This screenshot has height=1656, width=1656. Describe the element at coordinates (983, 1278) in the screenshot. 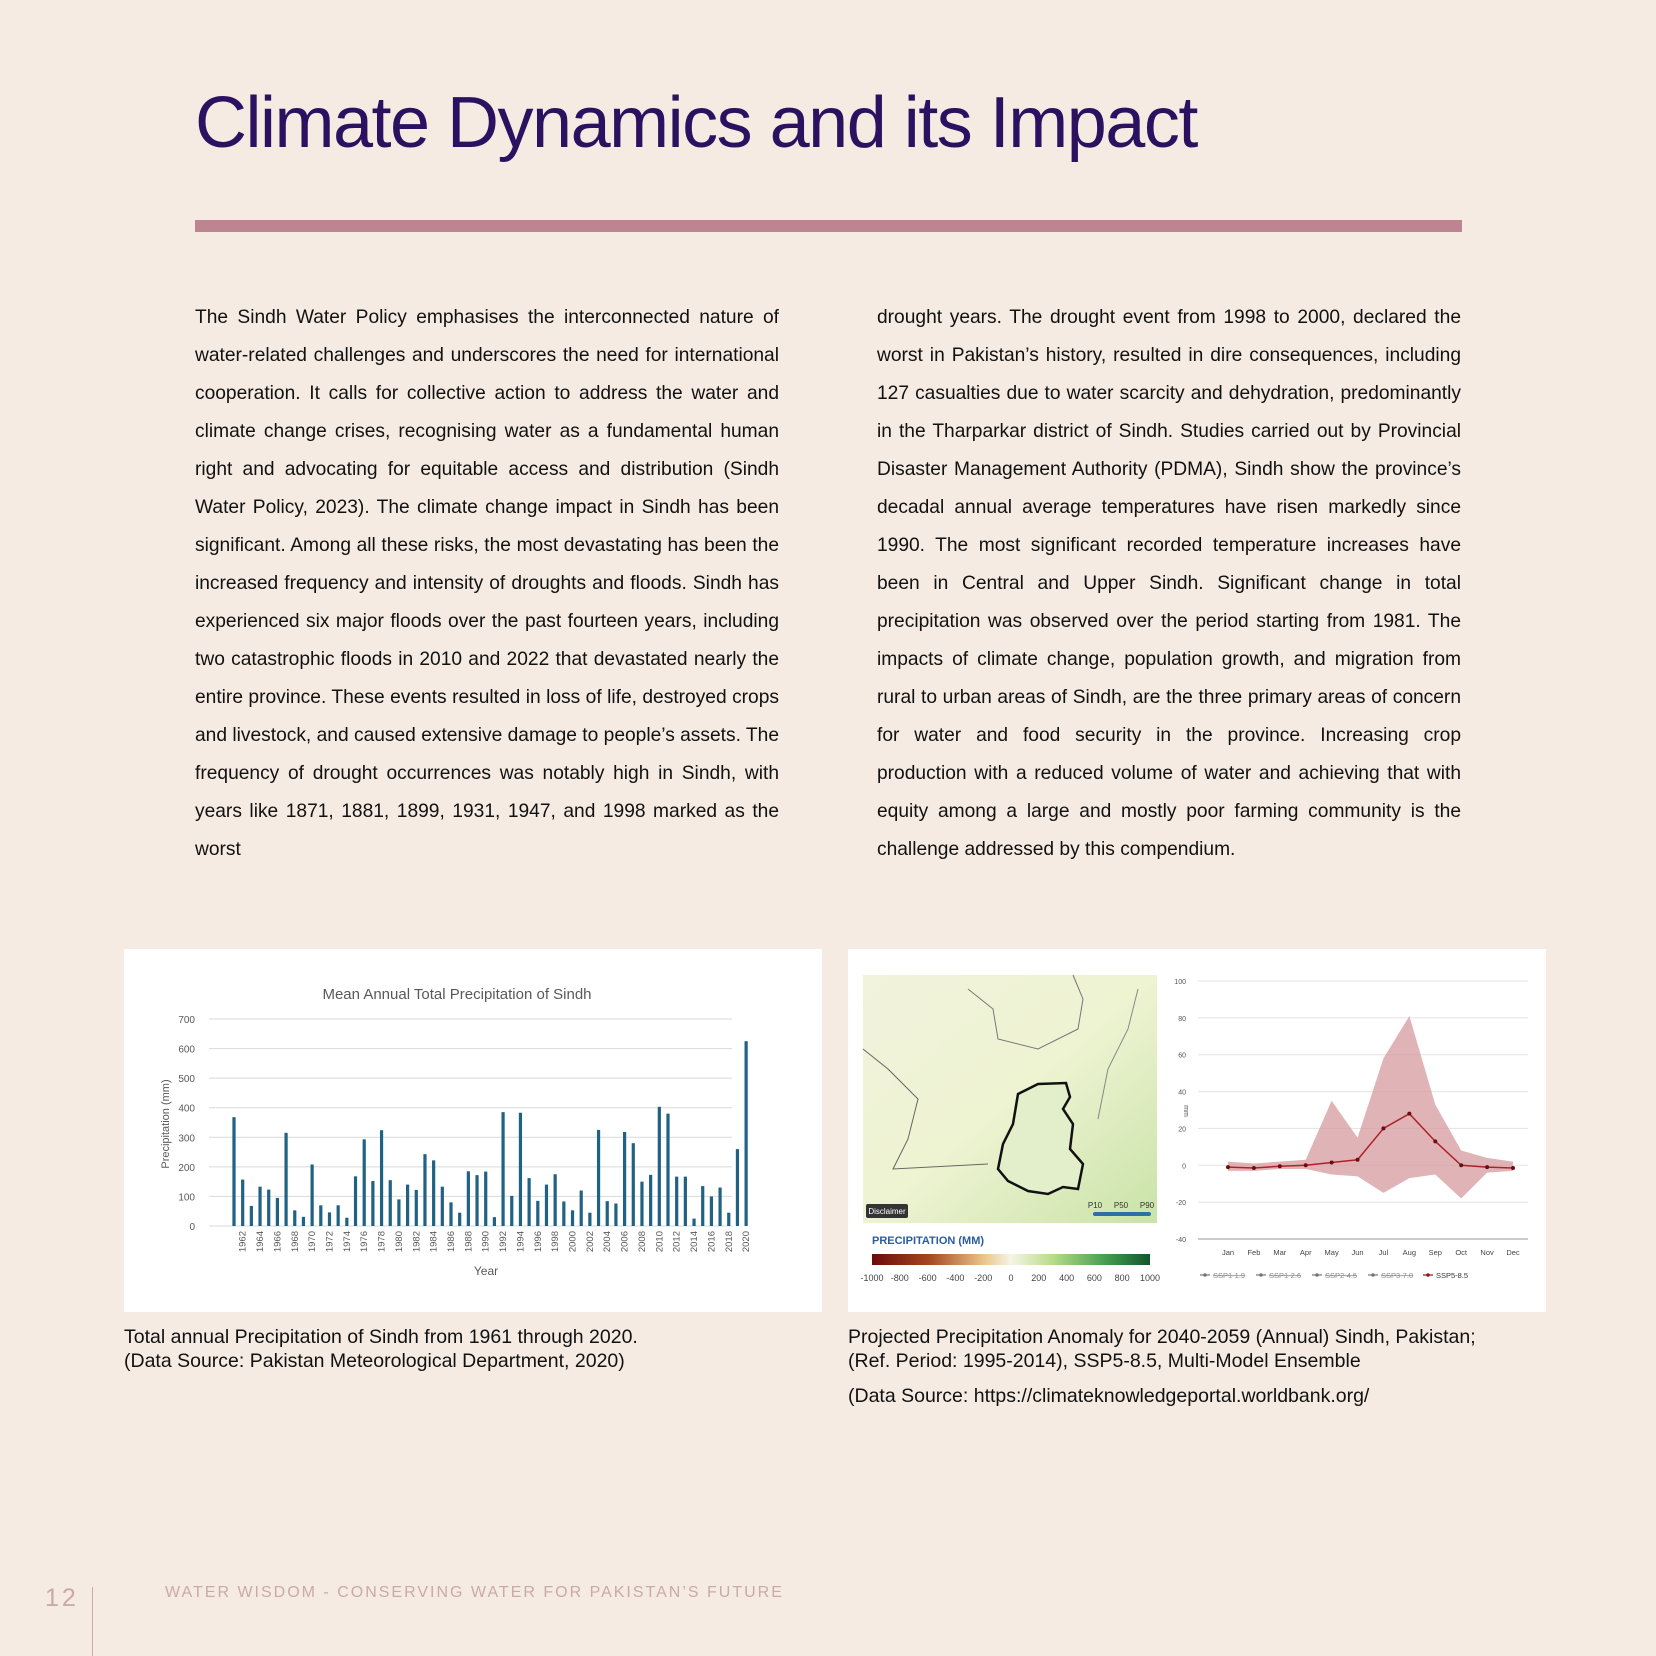

I see `scale-tick-label: -200` at that location.